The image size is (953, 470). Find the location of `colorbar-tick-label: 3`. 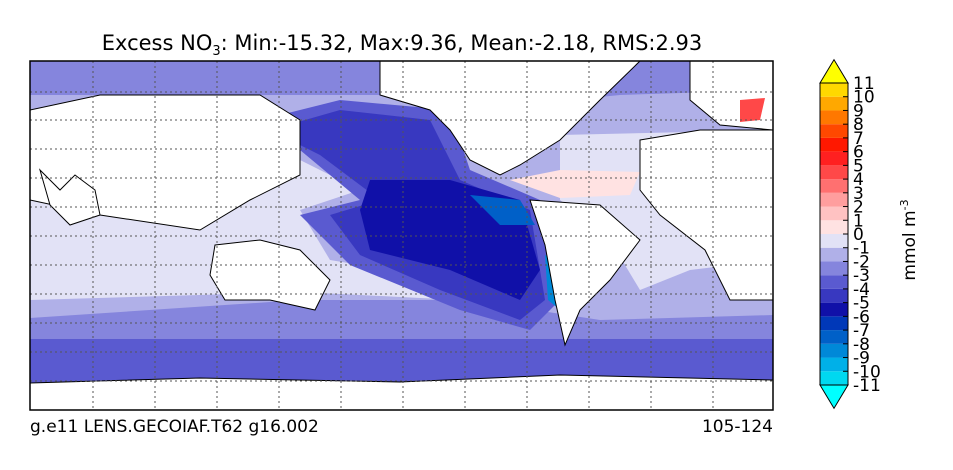

colorbar-tick-label: 3 is located at coordinates (858, 194).